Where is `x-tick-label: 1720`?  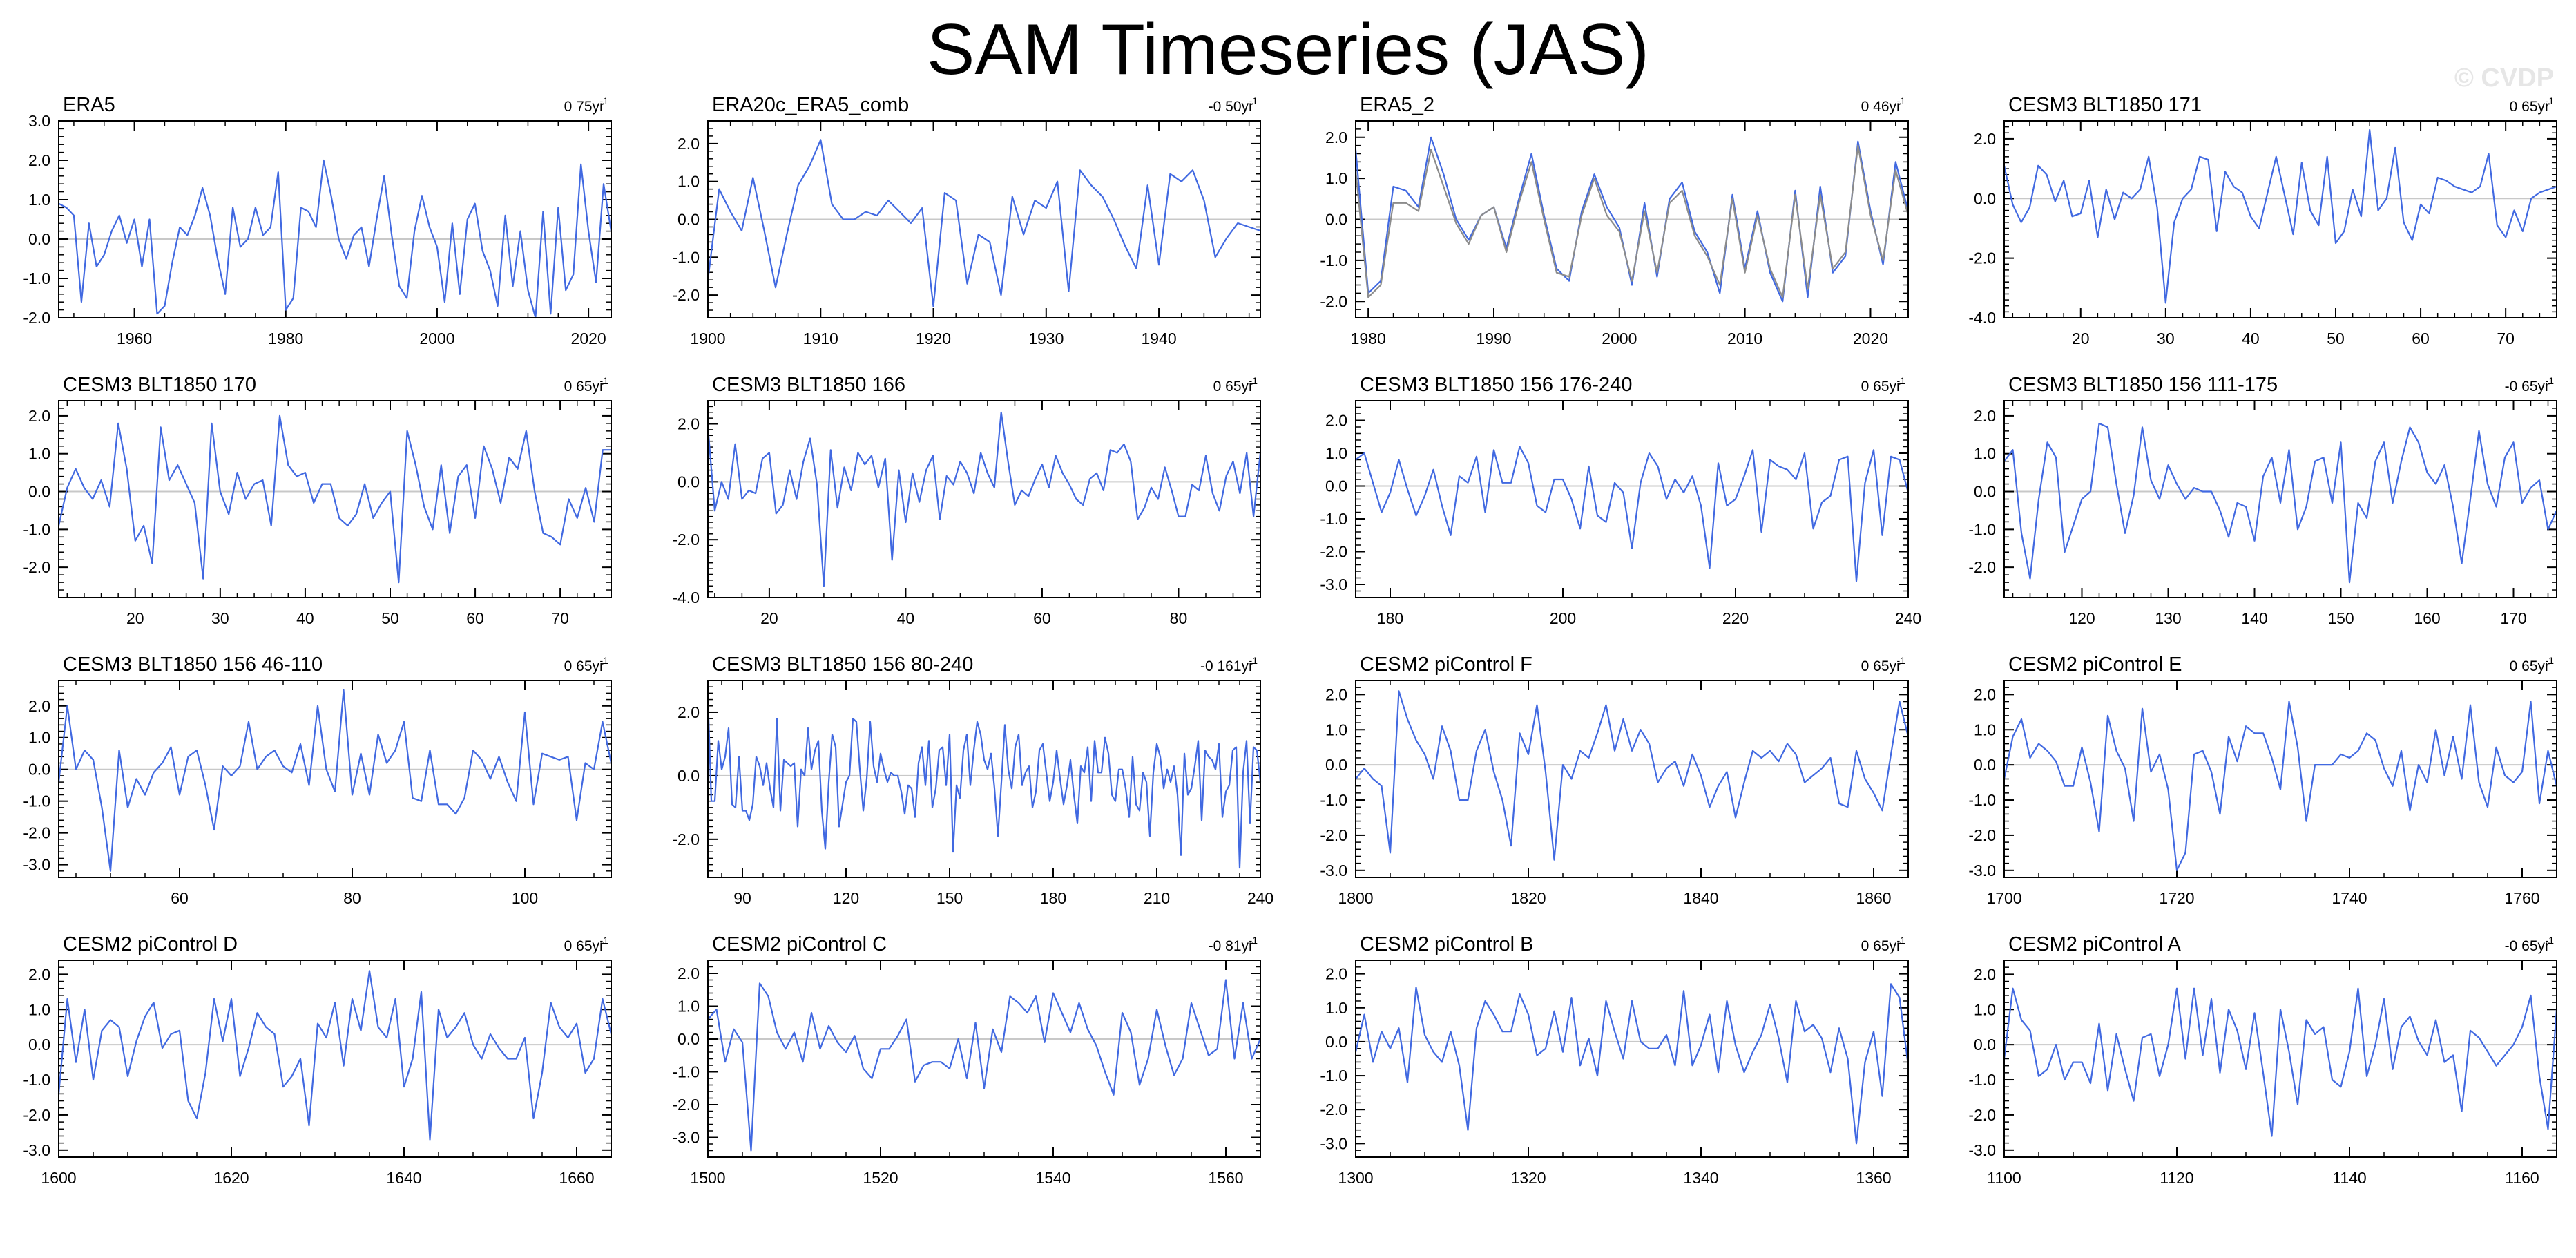
x-tick-label: 1720 is located at coordinates (2176, 898).